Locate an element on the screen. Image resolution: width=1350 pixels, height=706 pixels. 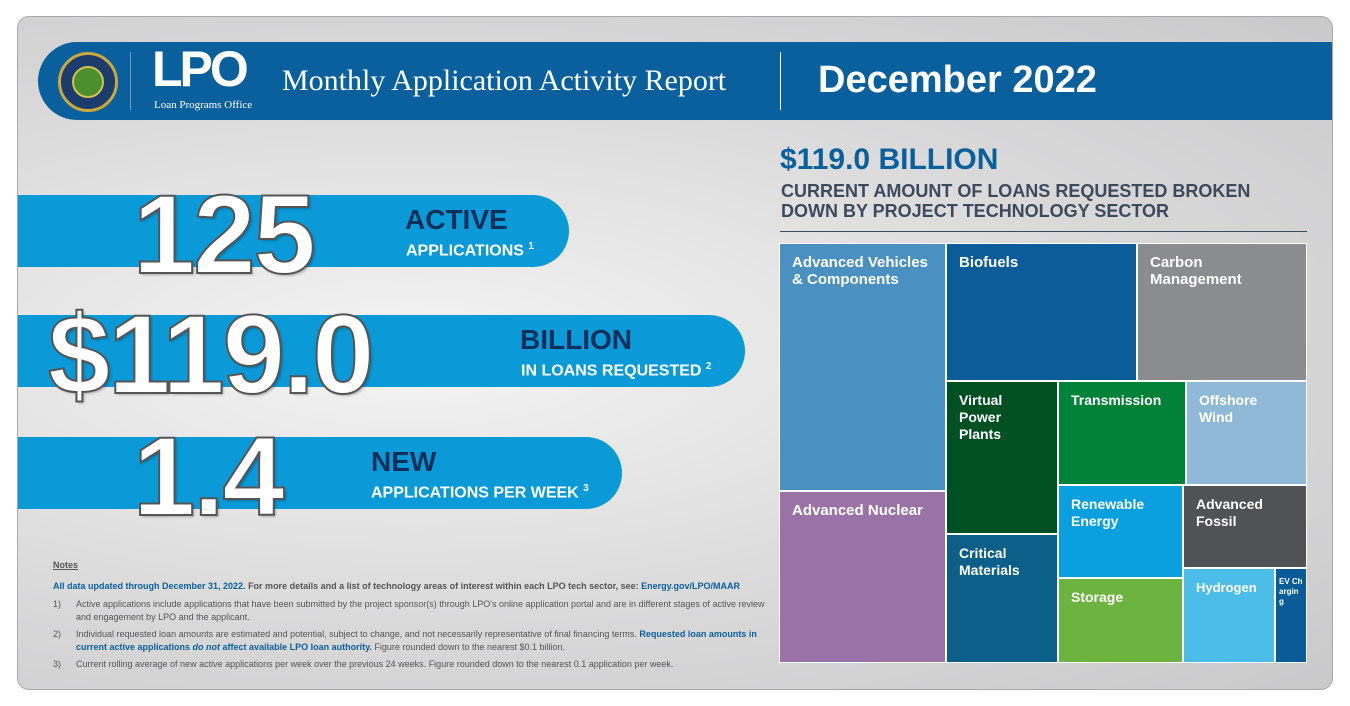
sector-transmission: Transmission is located at coordinates (1122, 433).